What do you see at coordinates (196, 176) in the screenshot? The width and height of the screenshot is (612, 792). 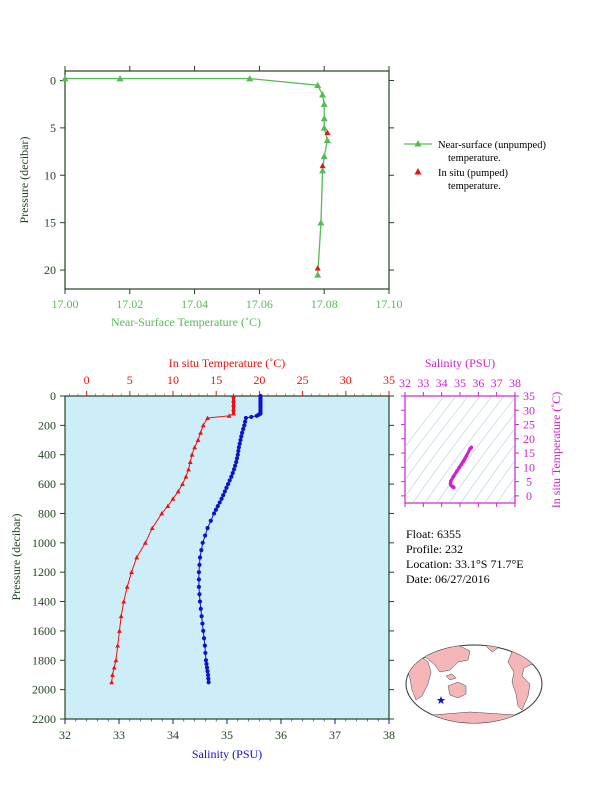 I see `top-series` at bounding box center [196, 176].